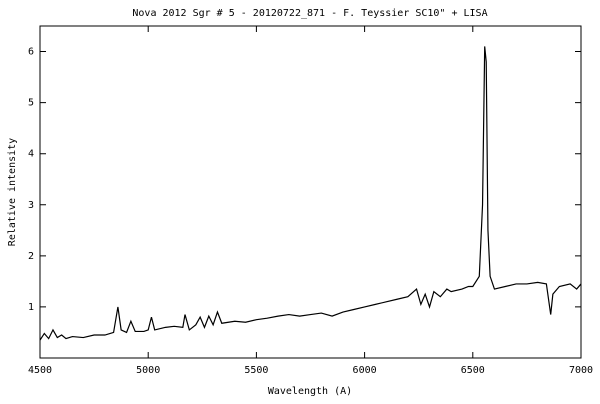  What do you see at coordinates (40, 370) in the screenshot?
I see `x-tick-label: 4500` at bounding box center [40, 370].